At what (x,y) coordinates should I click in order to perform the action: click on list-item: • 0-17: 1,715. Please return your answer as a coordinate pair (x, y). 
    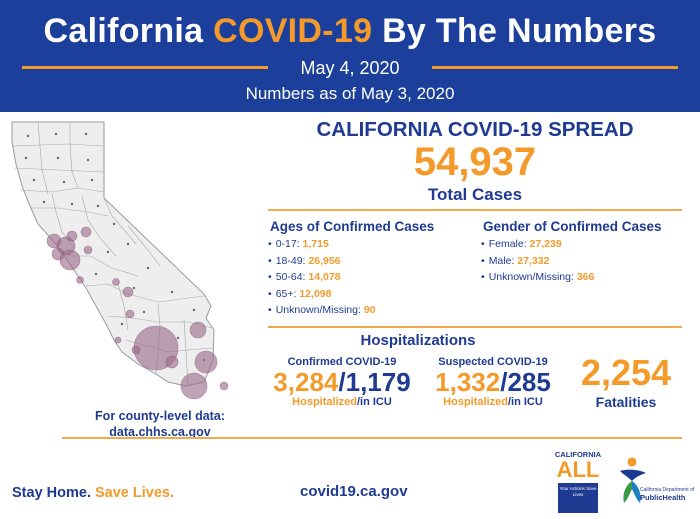
    Looking at the image, I should click on (322, 244).